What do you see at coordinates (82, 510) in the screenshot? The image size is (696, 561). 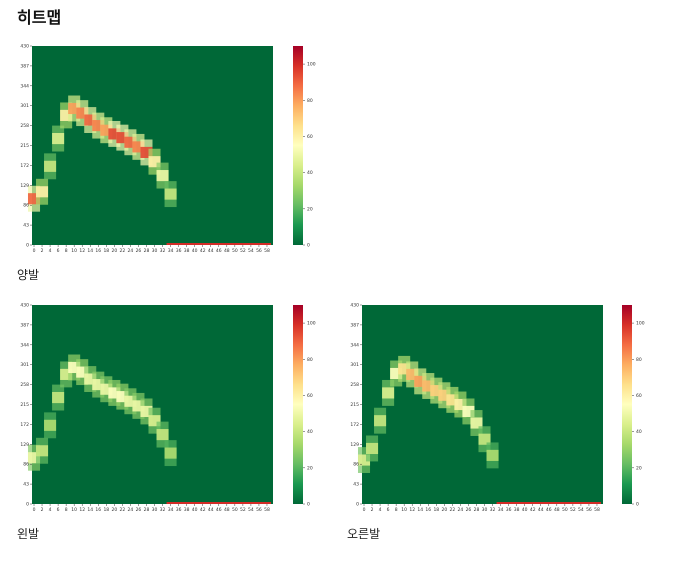 I see `x-tick-label: 12` at bounding box center [82, 510].